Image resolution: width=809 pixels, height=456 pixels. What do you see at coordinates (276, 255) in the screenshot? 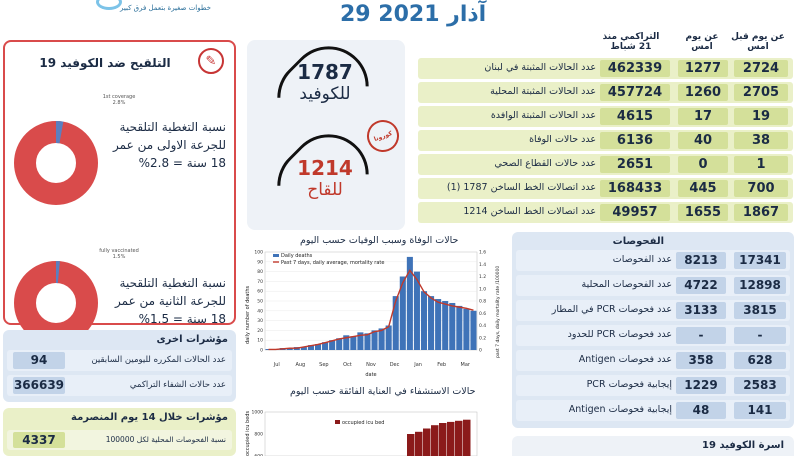
I see `legend-swatch-deaths` at bounding box center [276, 255].